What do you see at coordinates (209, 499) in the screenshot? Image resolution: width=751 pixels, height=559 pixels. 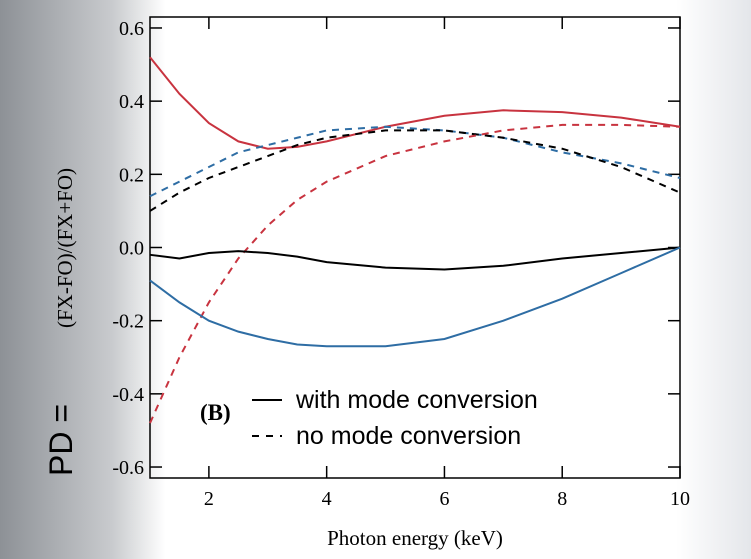 I see `x-tick-label: 2` at bounding box center [209, 499].